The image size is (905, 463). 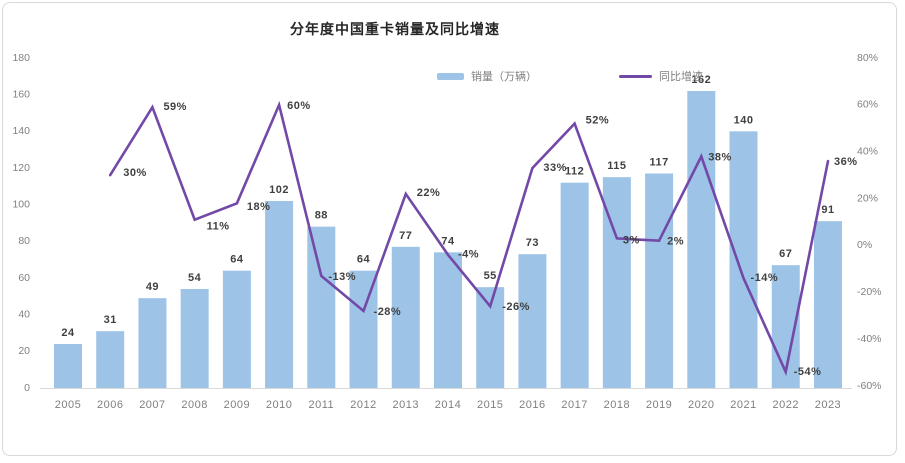 What do you see at coordinates (395, 29) in the screenshot?
I see `chart-title: 分年度中国重卡销量及同比增速` at bounding box center [395, 29].